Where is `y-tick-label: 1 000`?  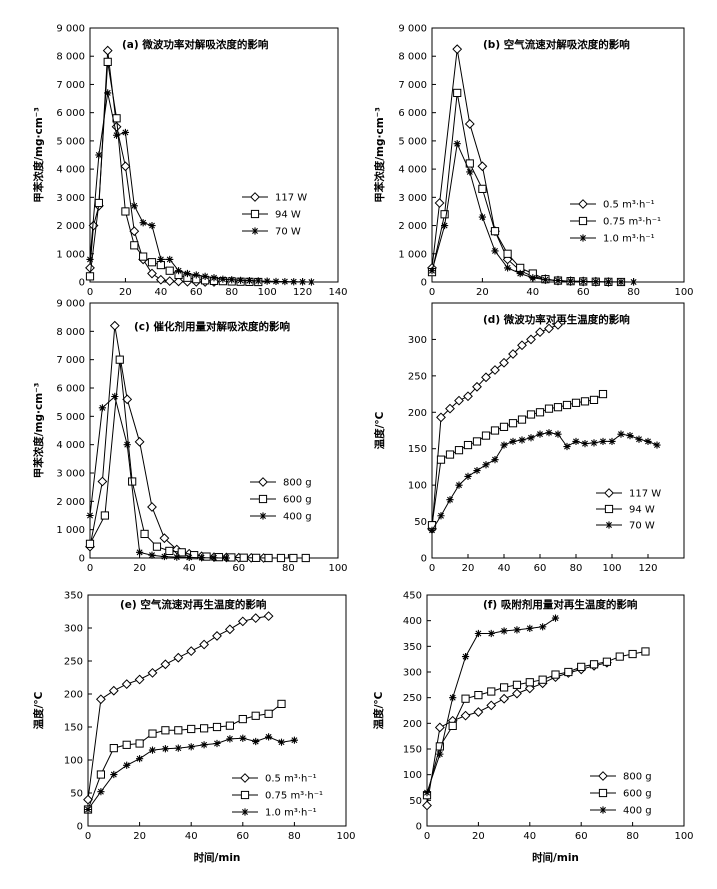
y-tick-label: 1 000 is located at coordinates (412, 254).